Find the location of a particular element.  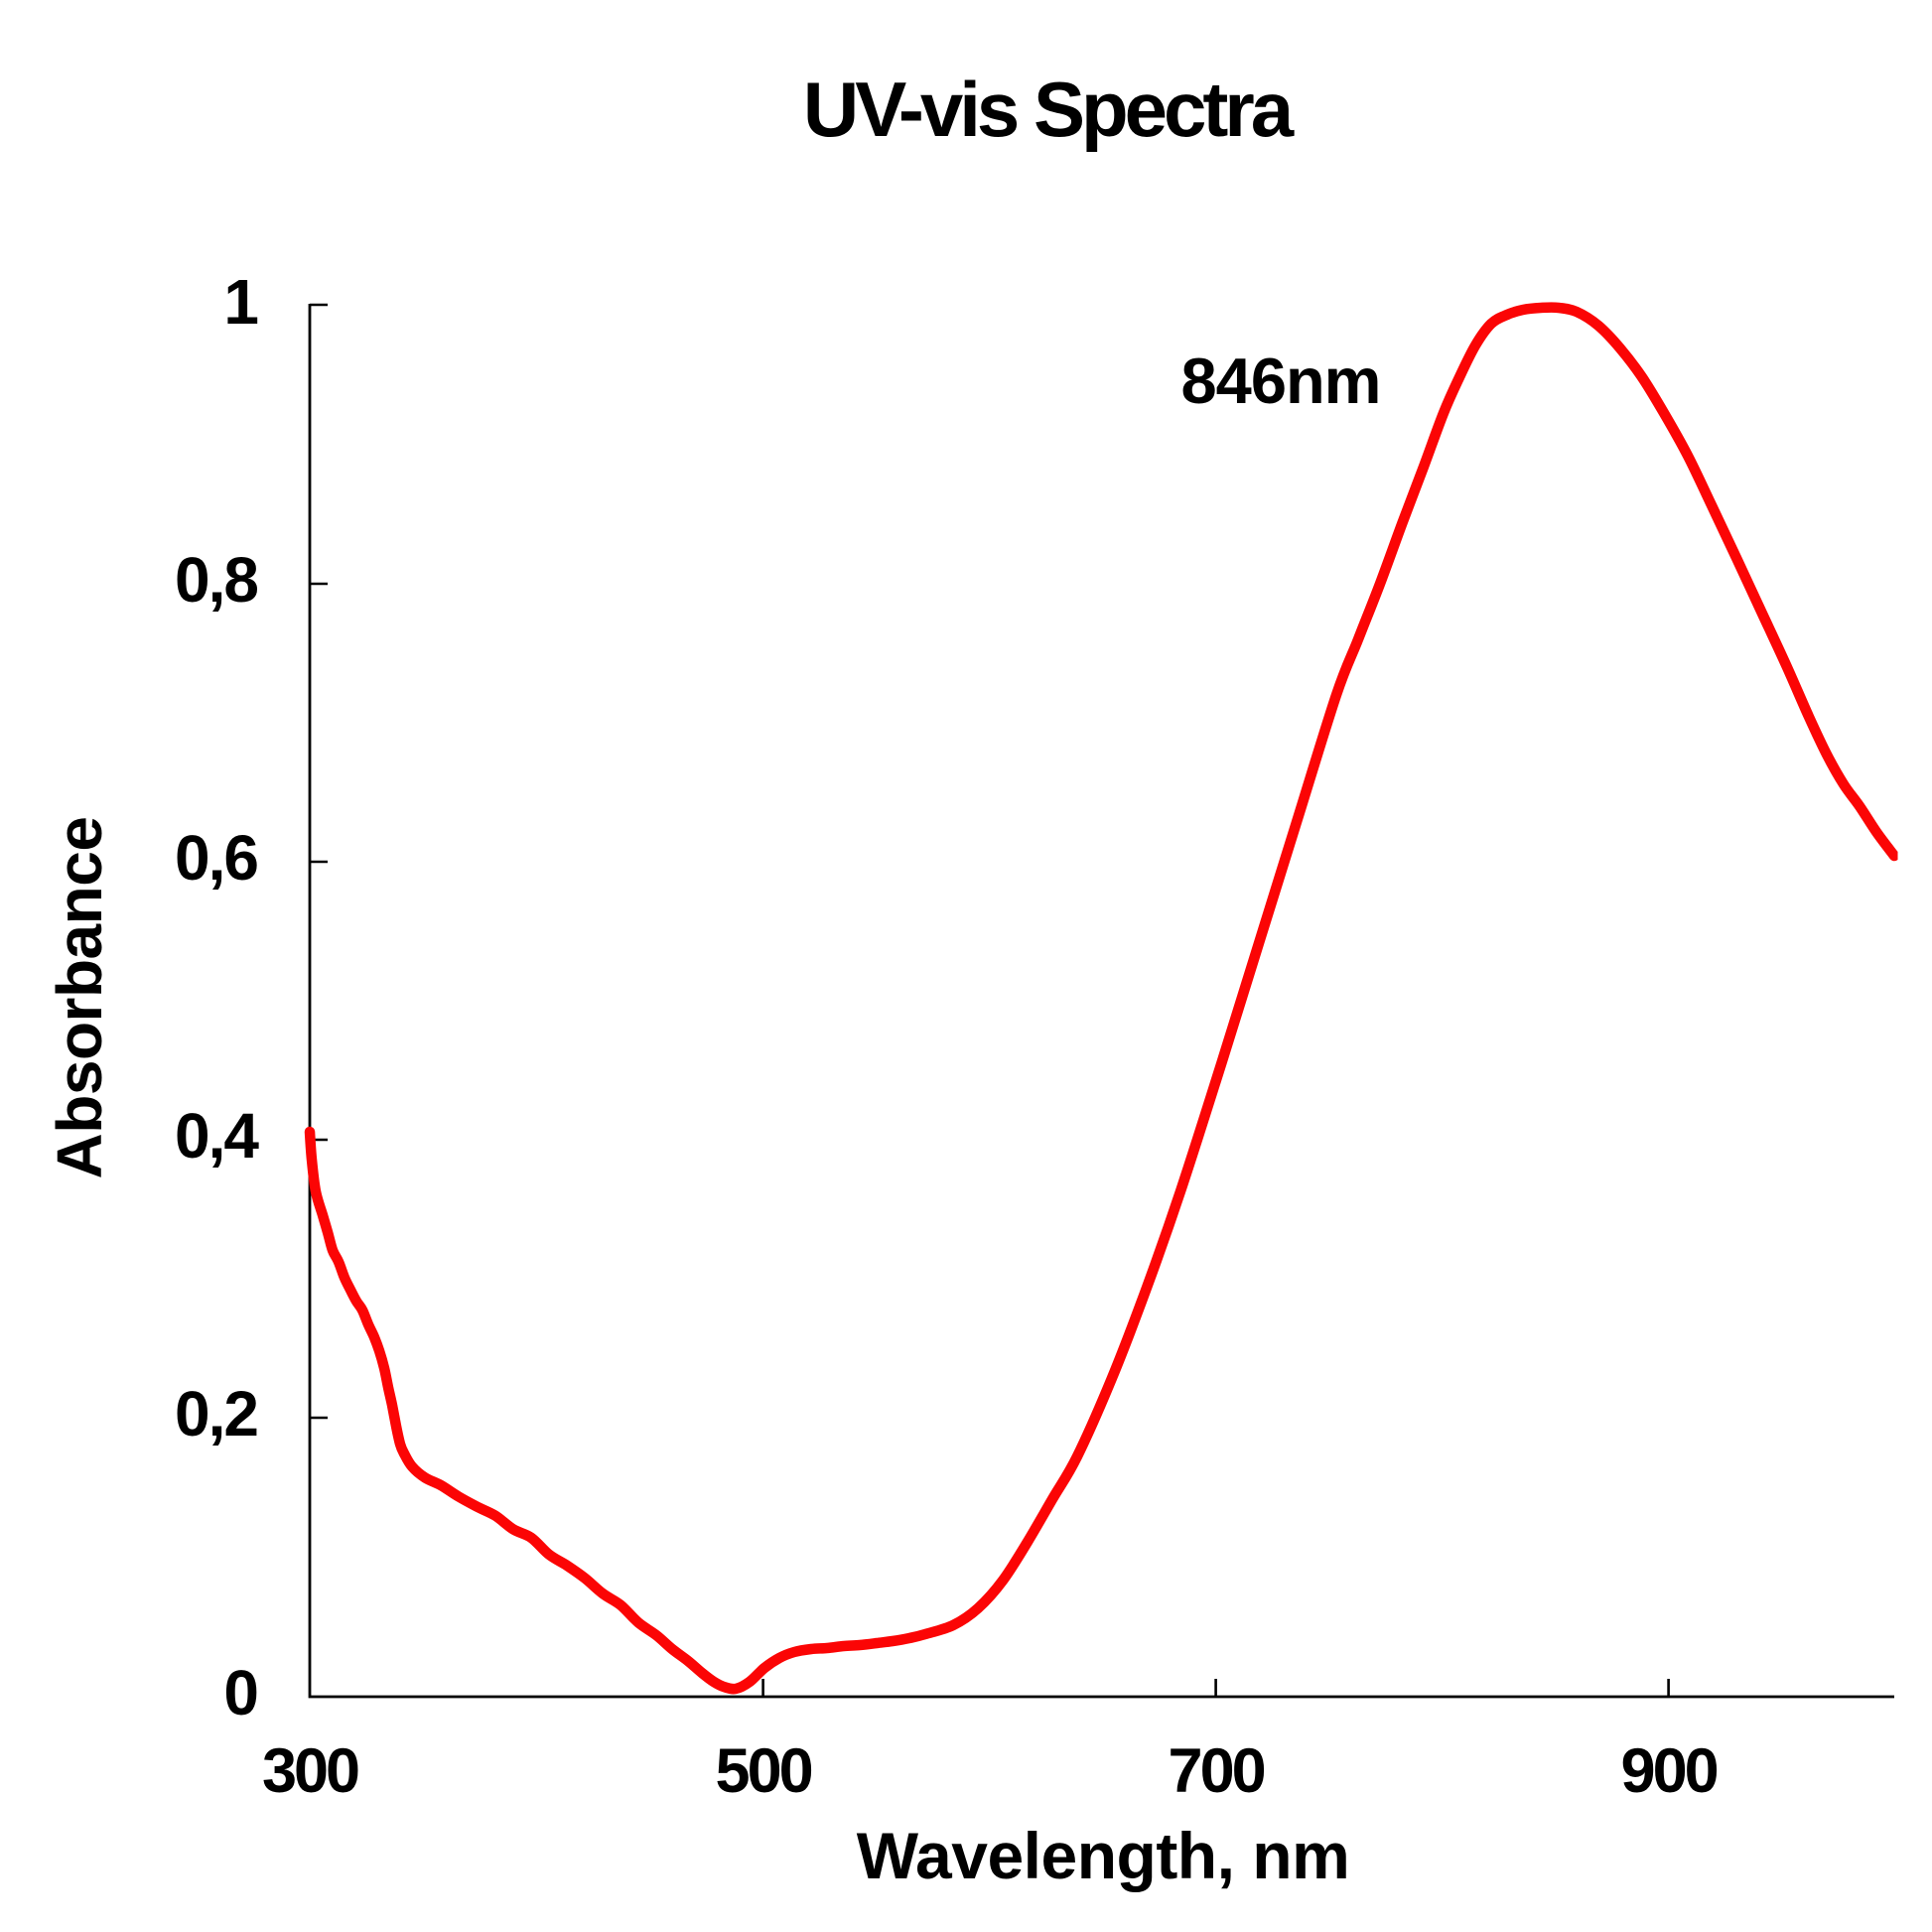

svg-text: Wavelength, nm is located at coordinates (1103, 1855).